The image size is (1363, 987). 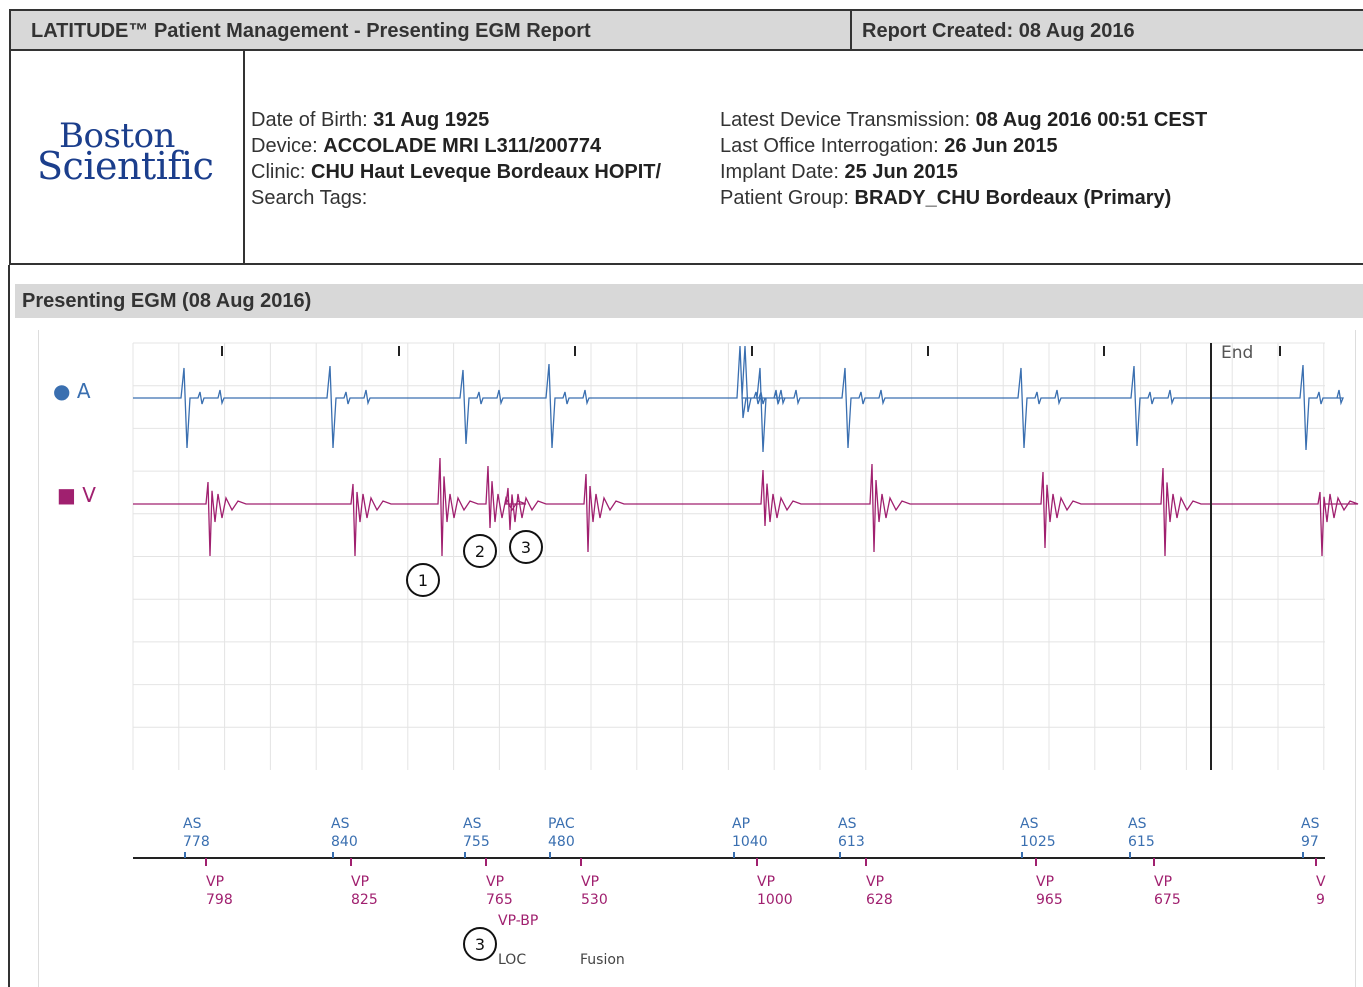 What do you see at coordinates (1320, 900) in the screenshot?
I see `ventricular-marker-value: 9` at bounding box center [1320, 900].